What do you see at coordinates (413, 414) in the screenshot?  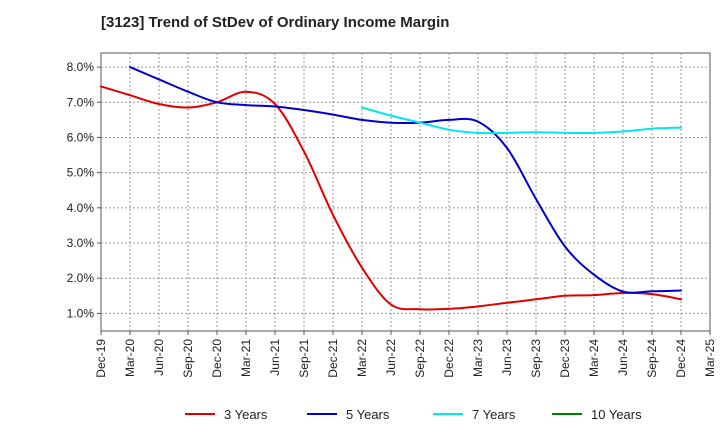 I see `legend: 3 Years 5 Years 7 Years 10 Years` at bounding box center [413, 414].